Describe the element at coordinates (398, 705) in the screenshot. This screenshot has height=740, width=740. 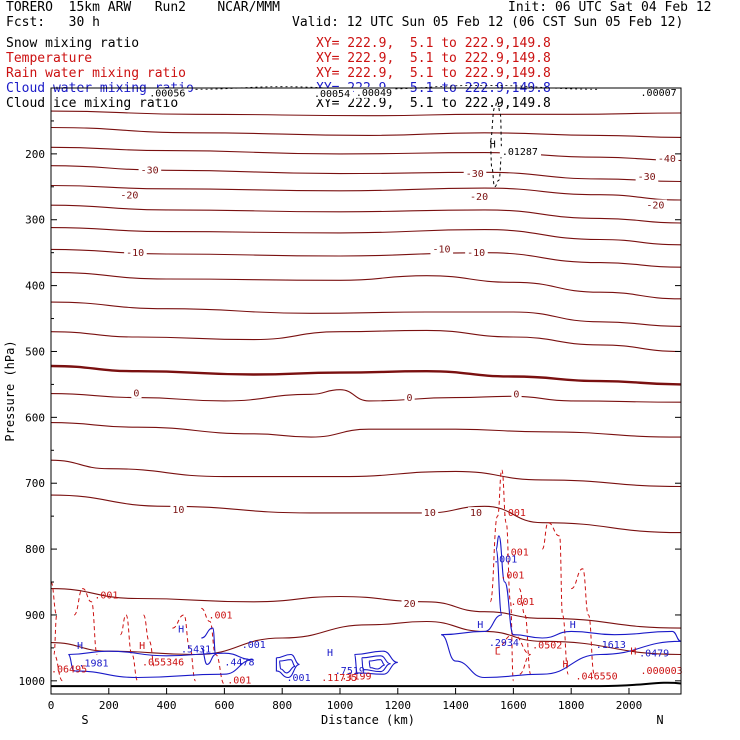
I see `x-tick-label: 1200` at that location.